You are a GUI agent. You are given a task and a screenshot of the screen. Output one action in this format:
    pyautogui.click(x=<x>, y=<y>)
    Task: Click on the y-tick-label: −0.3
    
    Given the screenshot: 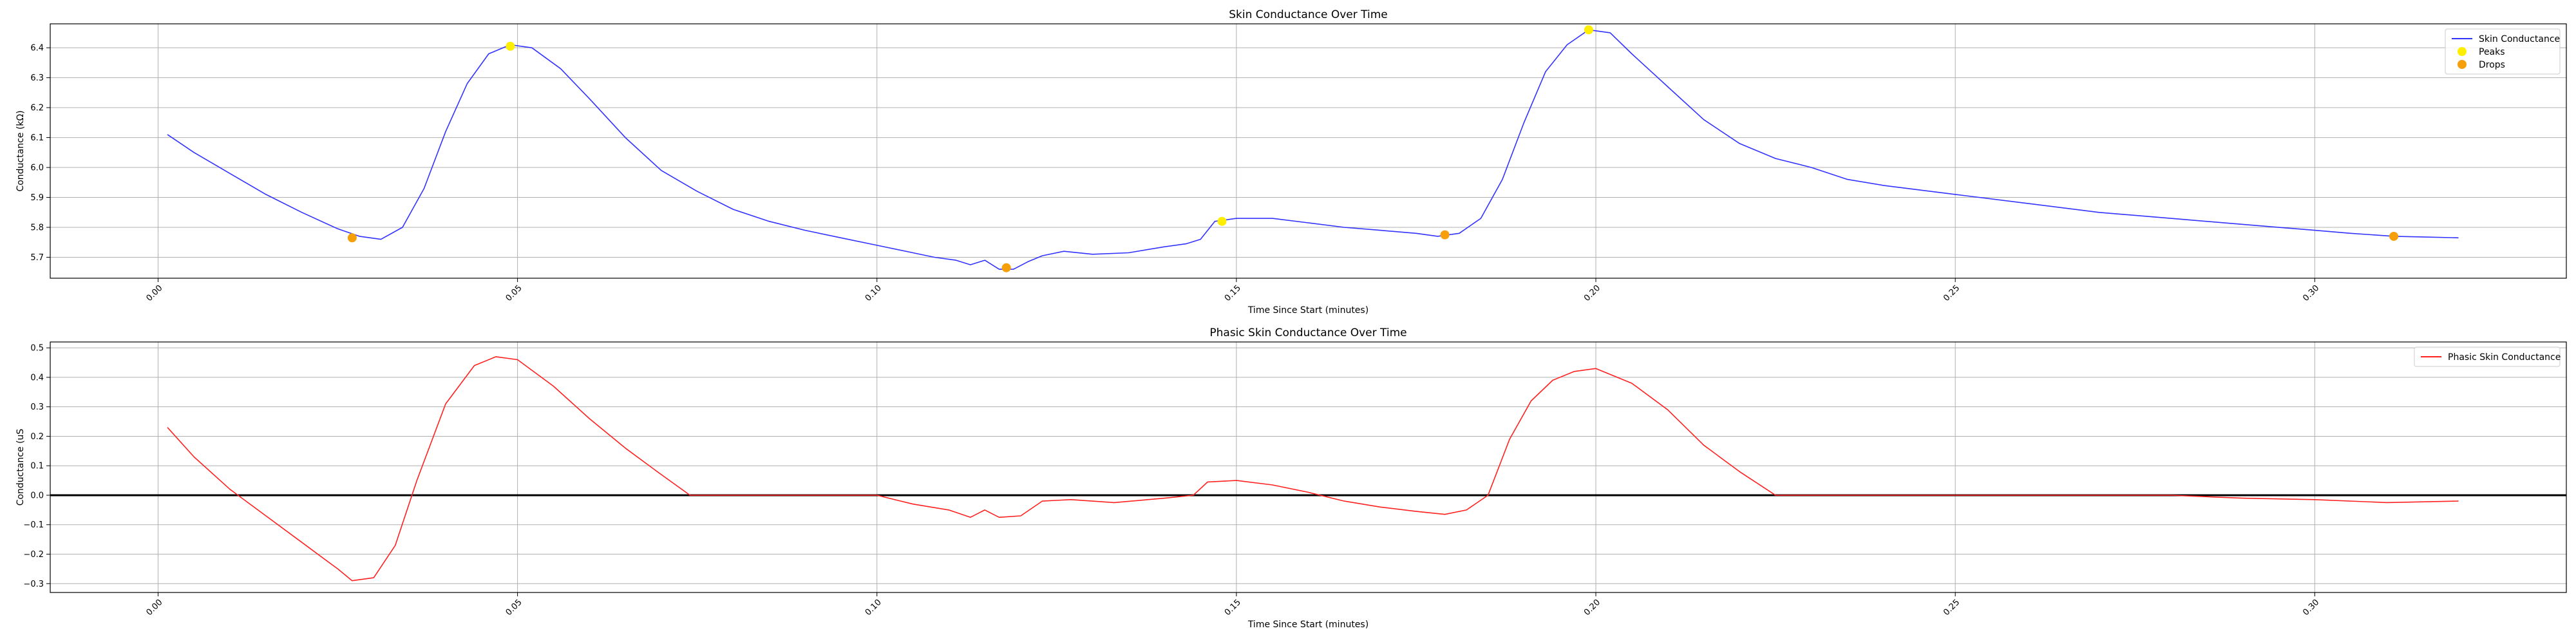 What is the action you would take?
    pyautogui.click(x=34, y=585)
    